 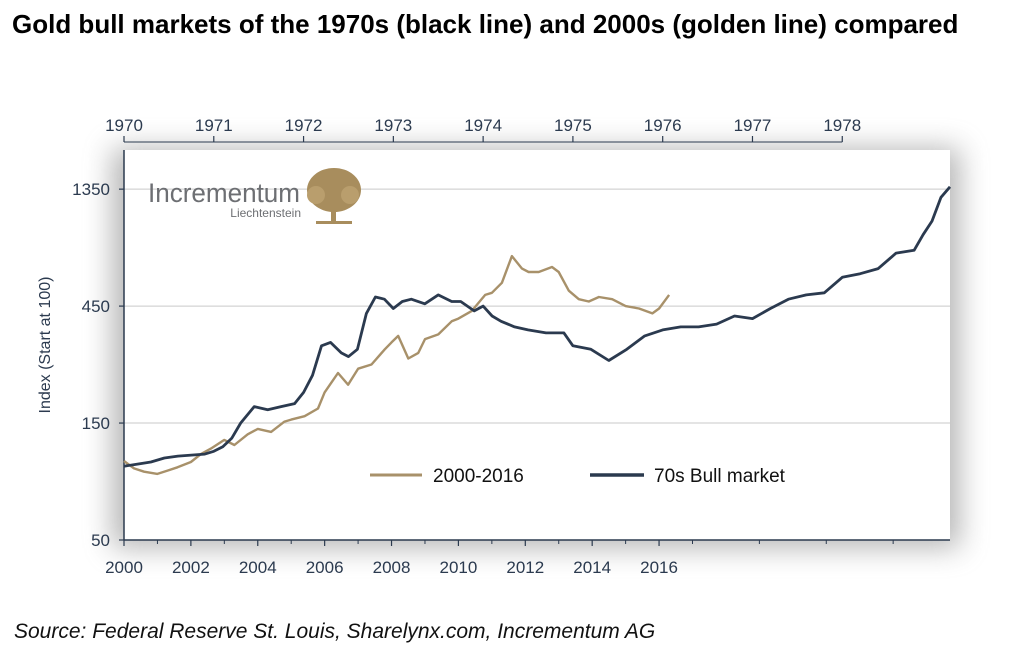 I want to click on x-top-tick-label: 1970, so click(x=124, y=125).